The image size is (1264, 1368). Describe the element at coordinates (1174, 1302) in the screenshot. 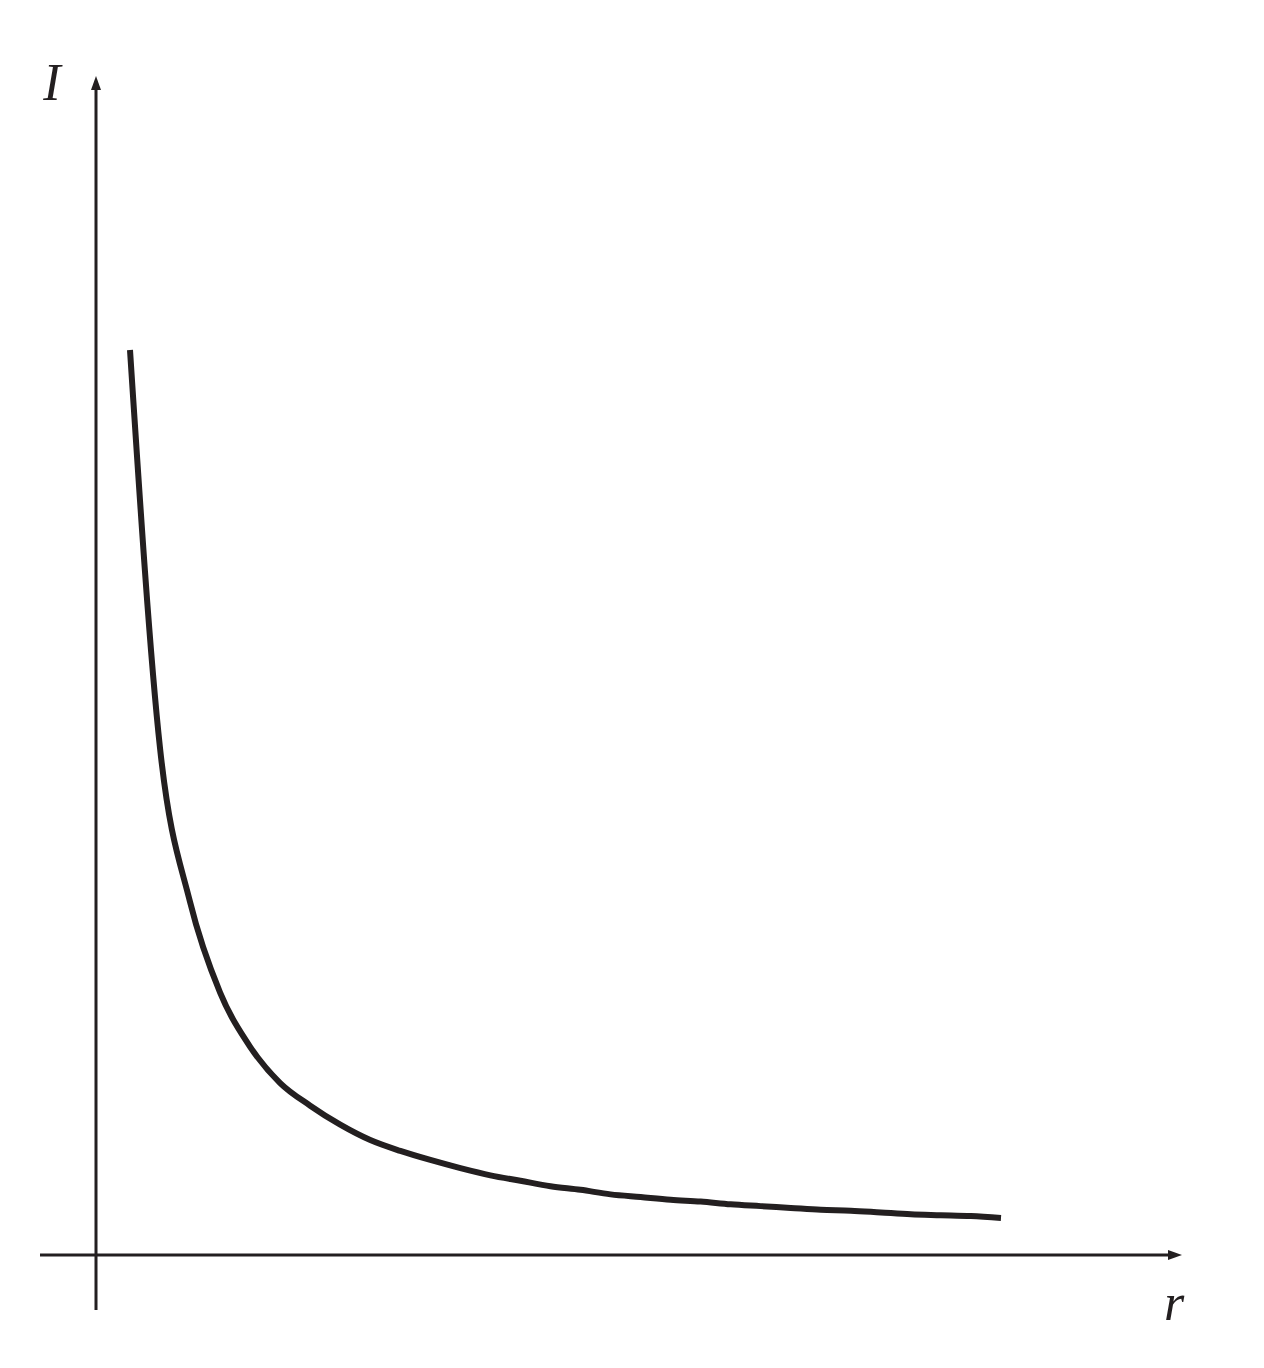

I see `x-axis-title: r` at that location.